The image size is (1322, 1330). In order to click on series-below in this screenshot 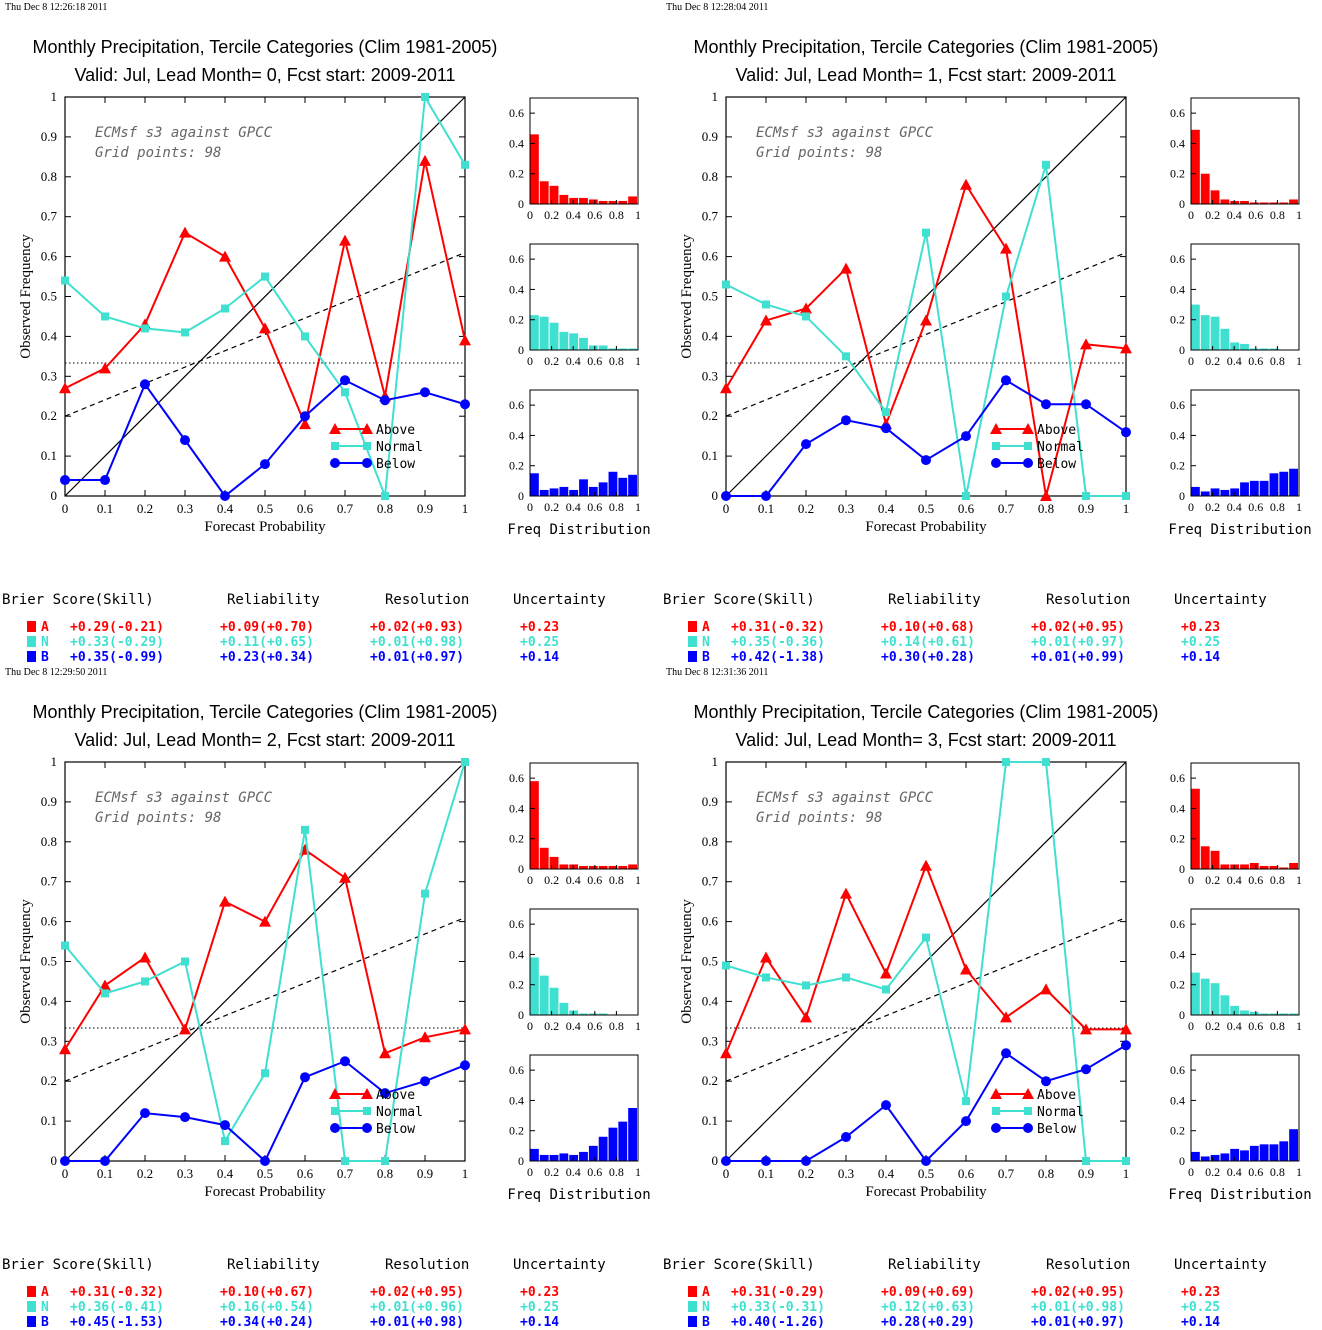, I will do `click(265, 438)`.